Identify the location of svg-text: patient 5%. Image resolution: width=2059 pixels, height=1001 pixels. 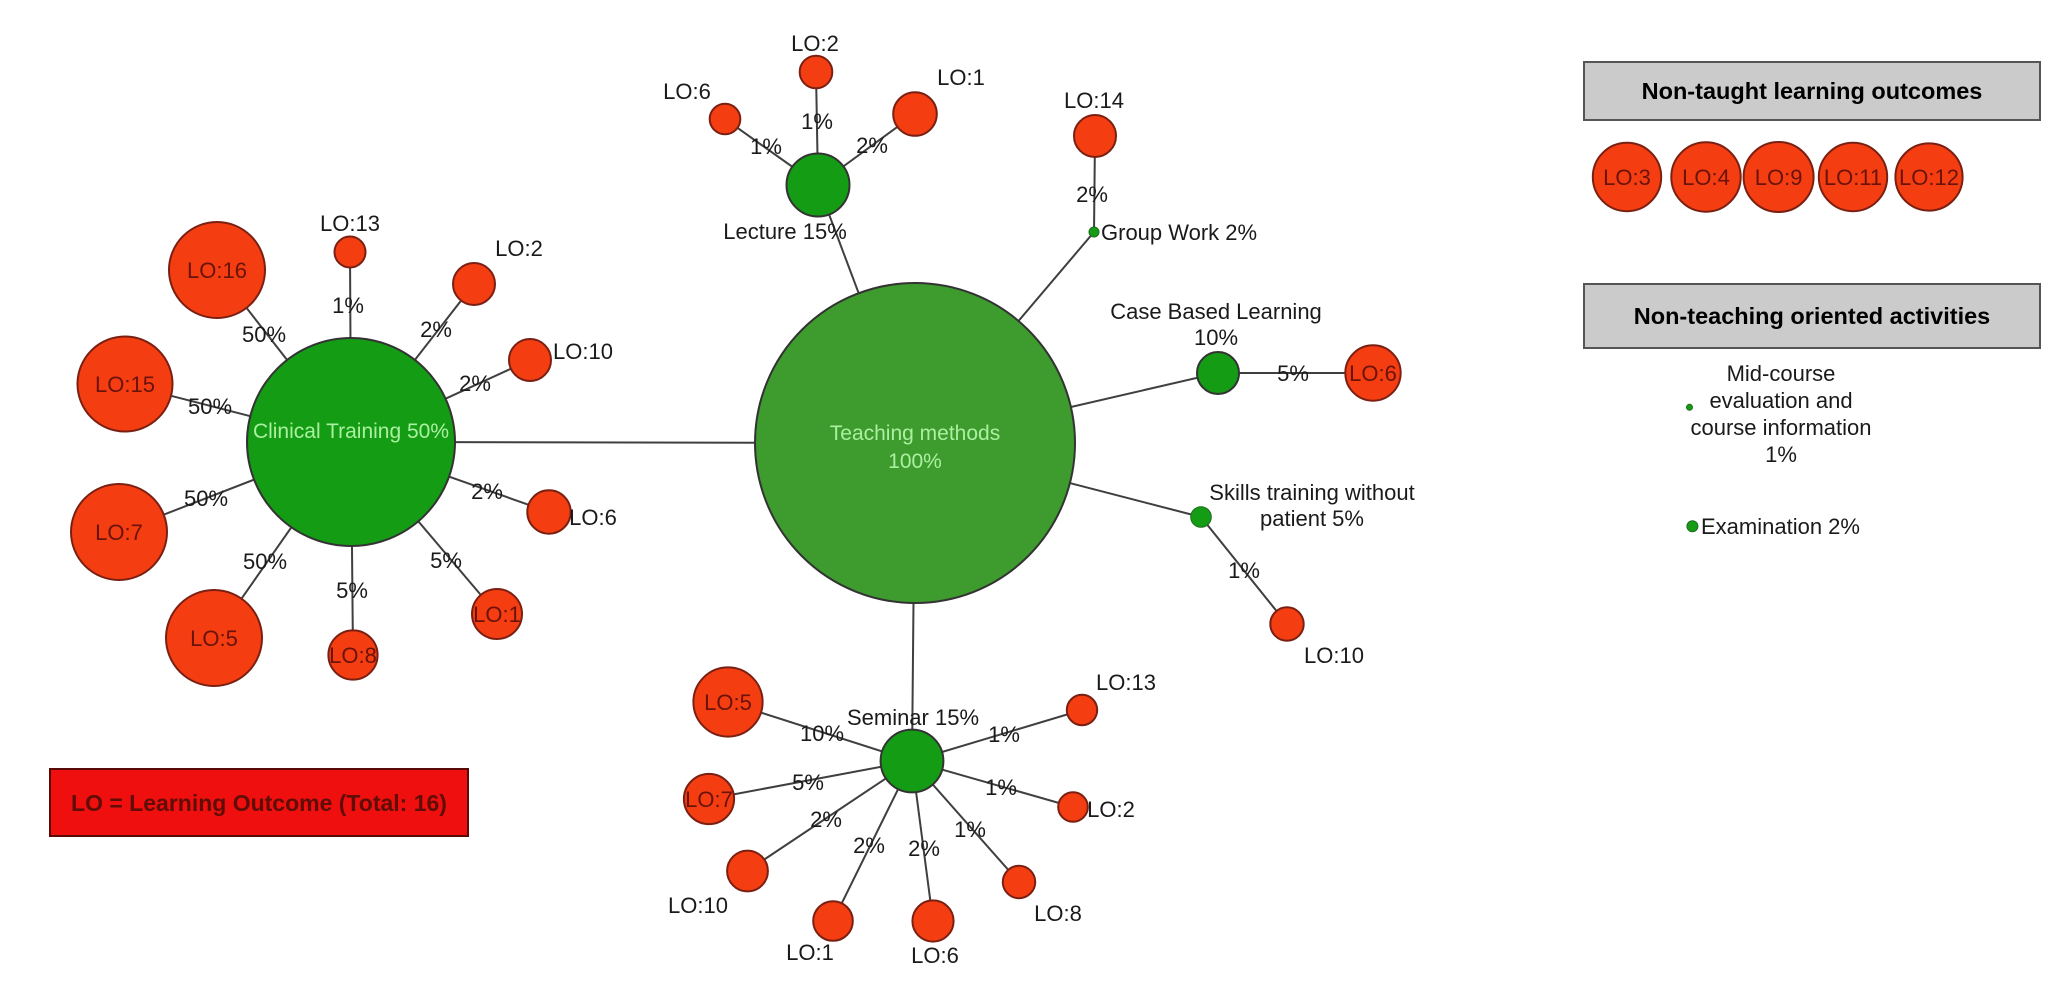
(1312, 518).